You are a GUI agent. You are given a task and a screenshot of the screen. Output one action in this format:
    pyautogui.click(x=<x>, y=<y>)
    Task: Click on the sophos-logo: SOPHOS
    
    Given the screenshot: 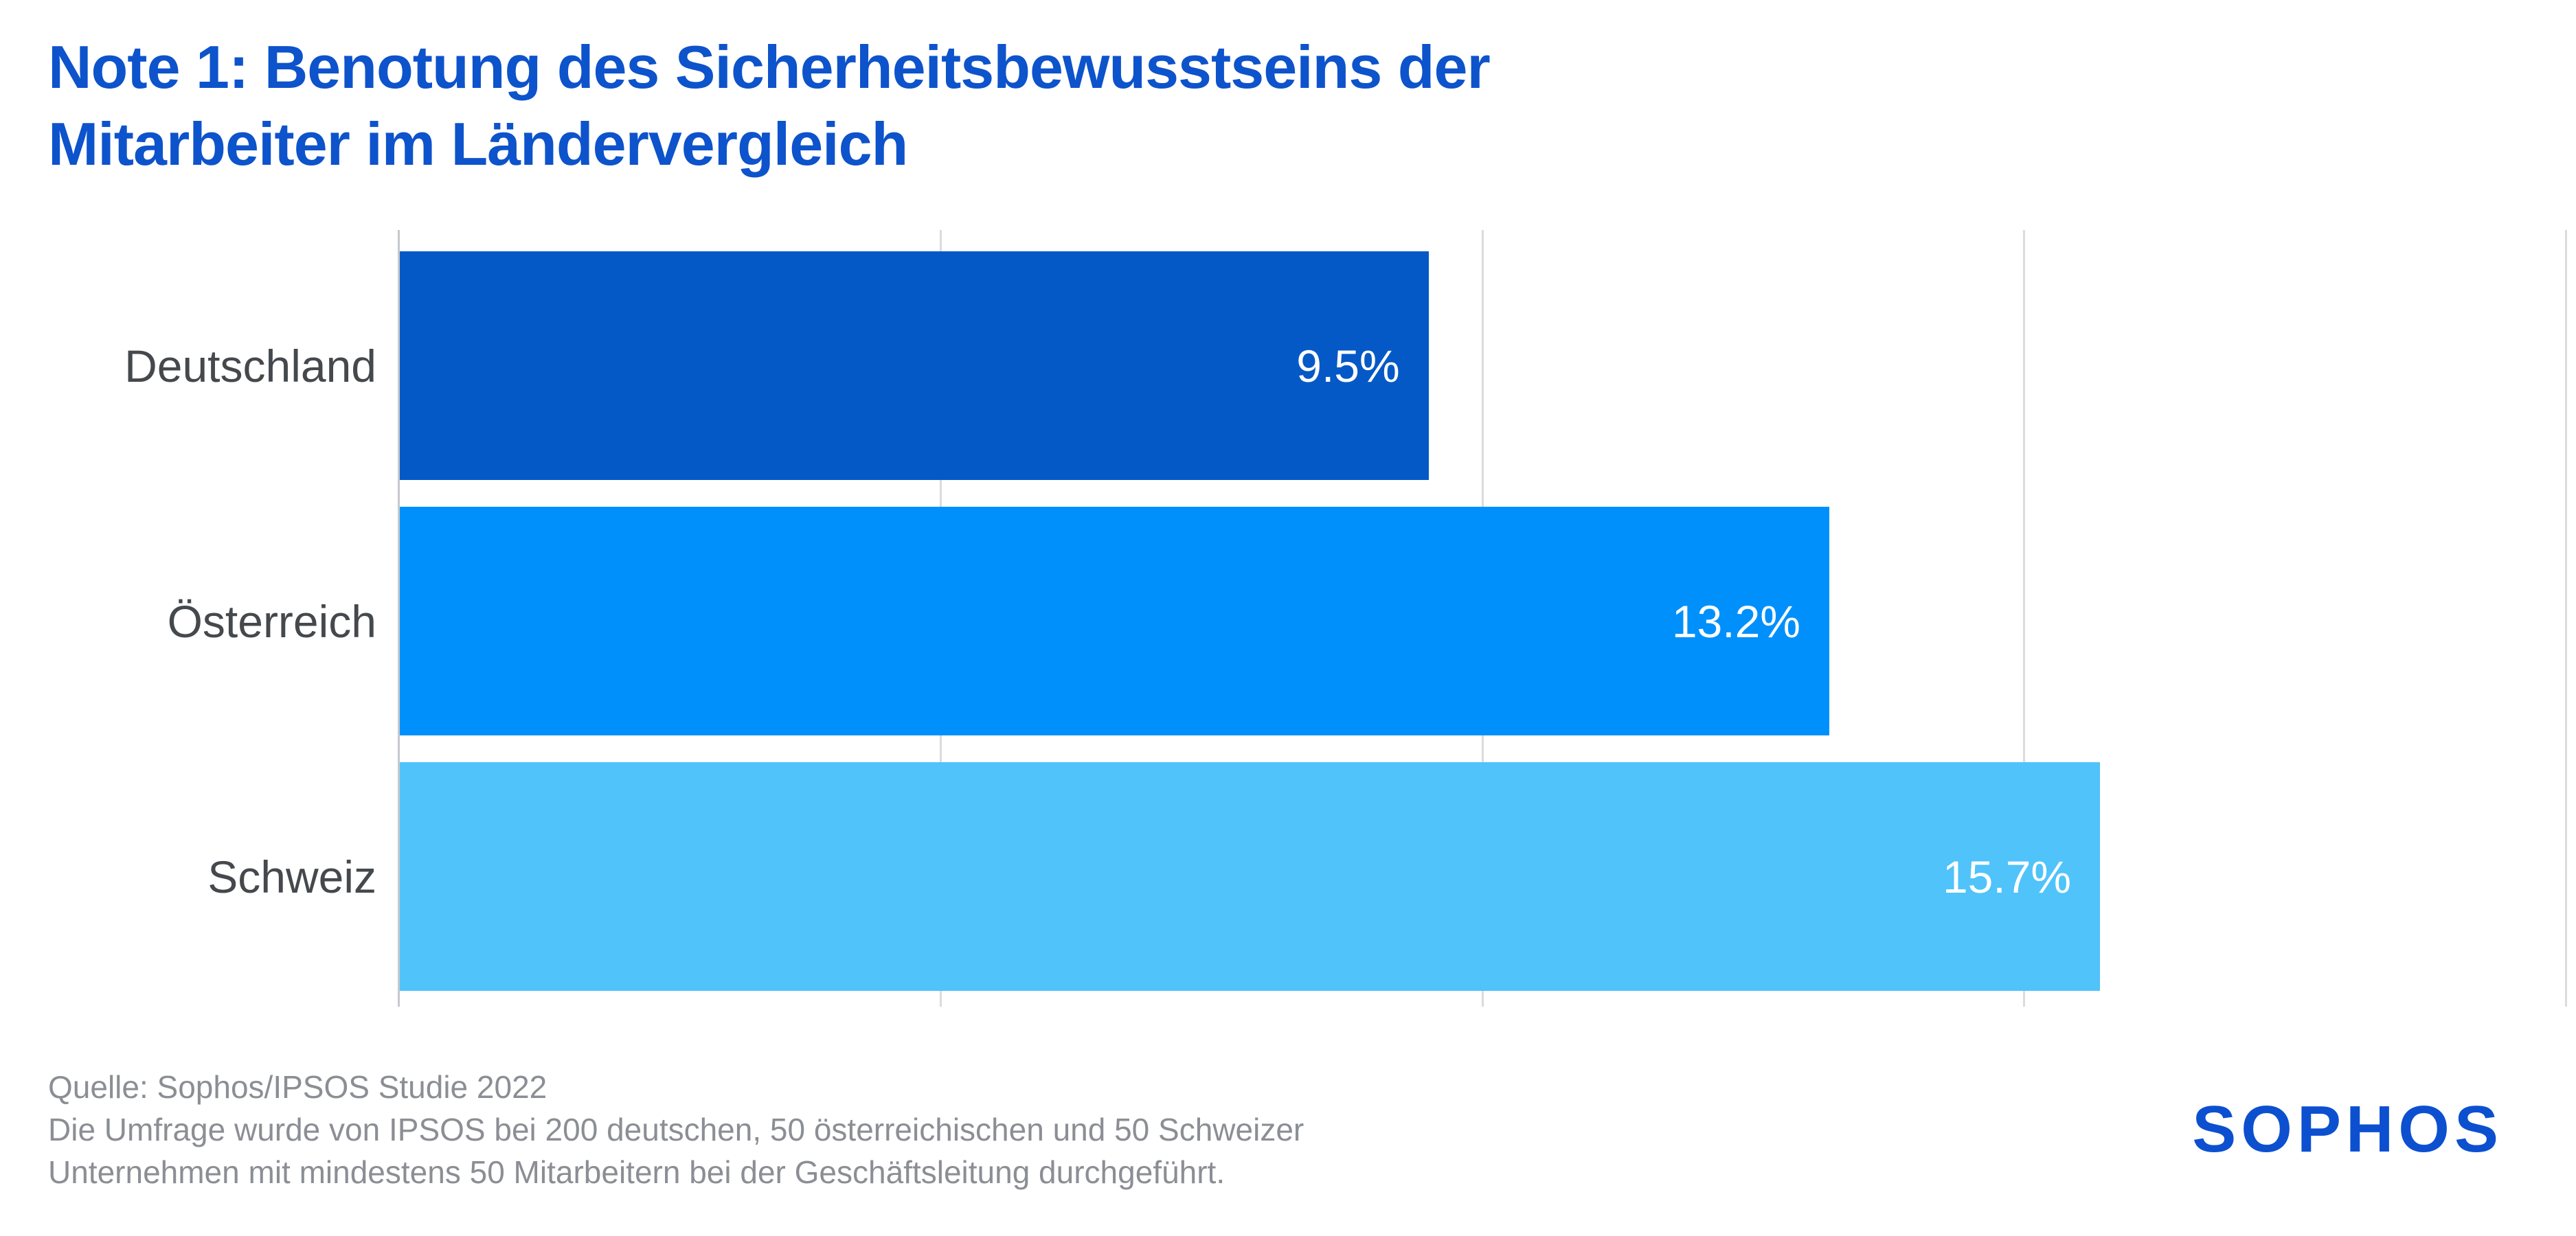 What is the action you would take?
    pyautogui.click(x=2347, y=1129)
    